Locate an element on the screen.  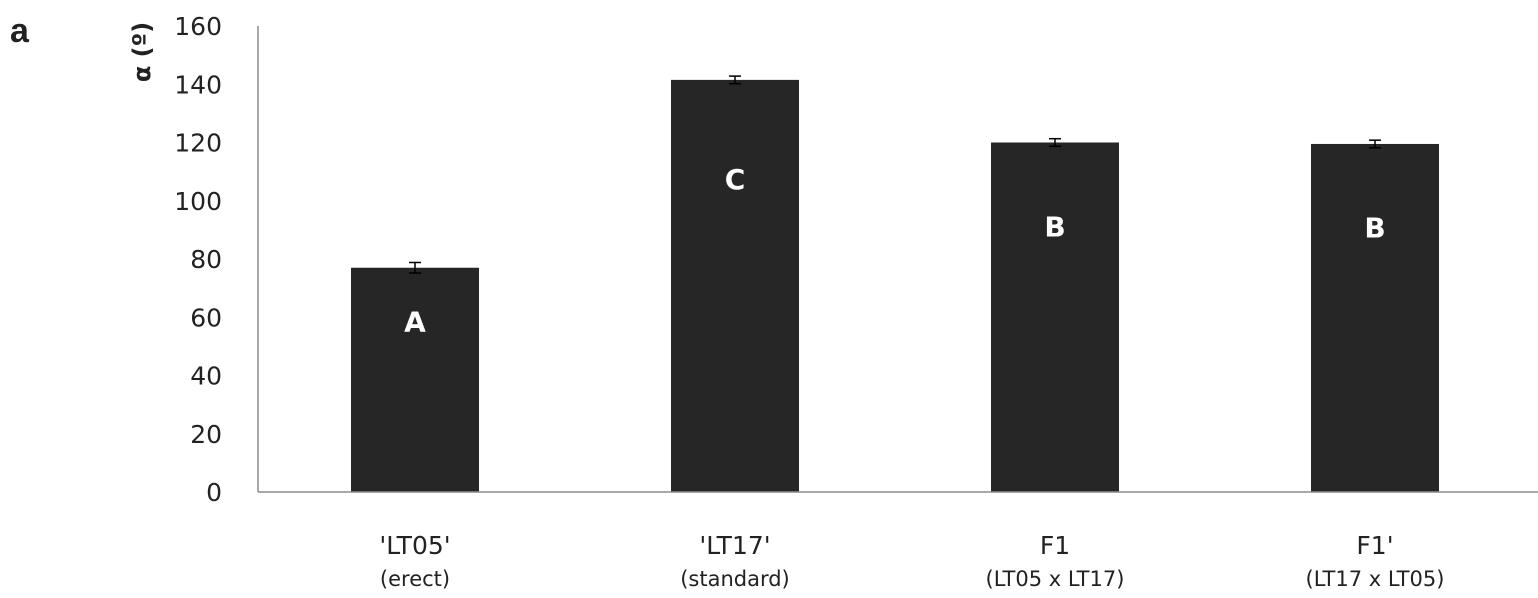
y-axis-label: α (º) is located at coordinates (142, 52).